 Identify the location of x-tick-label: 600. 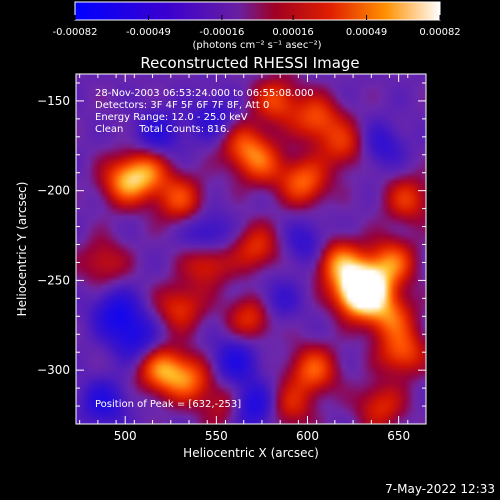
(307, 436).